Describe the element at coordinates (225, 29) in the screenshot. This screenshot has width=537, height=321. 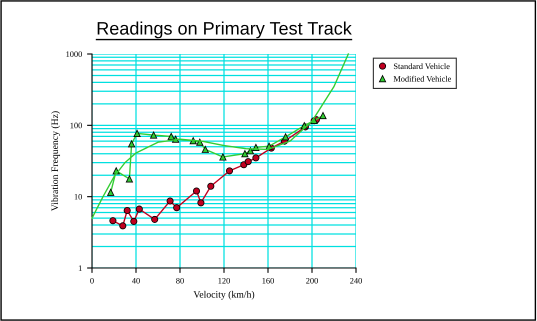
I see `chart-title: Readings on Primary Test Track` at that location.